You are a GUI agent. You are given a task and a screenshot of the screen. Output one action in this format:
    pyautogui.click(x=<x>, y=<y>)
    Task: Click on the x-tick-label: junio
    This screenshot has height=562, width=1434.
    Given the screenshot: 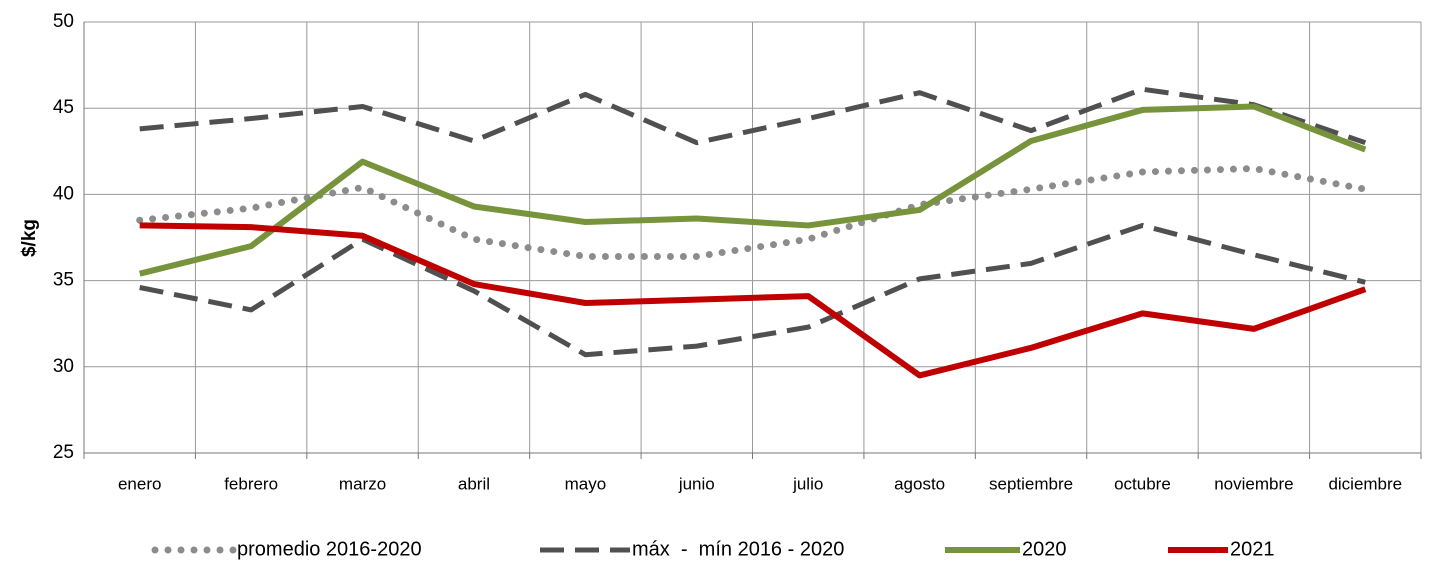 What is the action you would take?
    pyautogui.click(x=696, y=483)
    